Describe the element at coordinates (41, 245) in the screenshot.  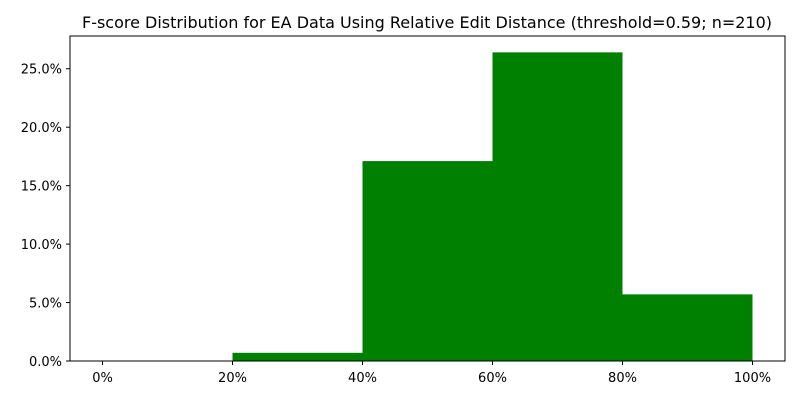
I see `y-tick-label: 10.0%` at that location.